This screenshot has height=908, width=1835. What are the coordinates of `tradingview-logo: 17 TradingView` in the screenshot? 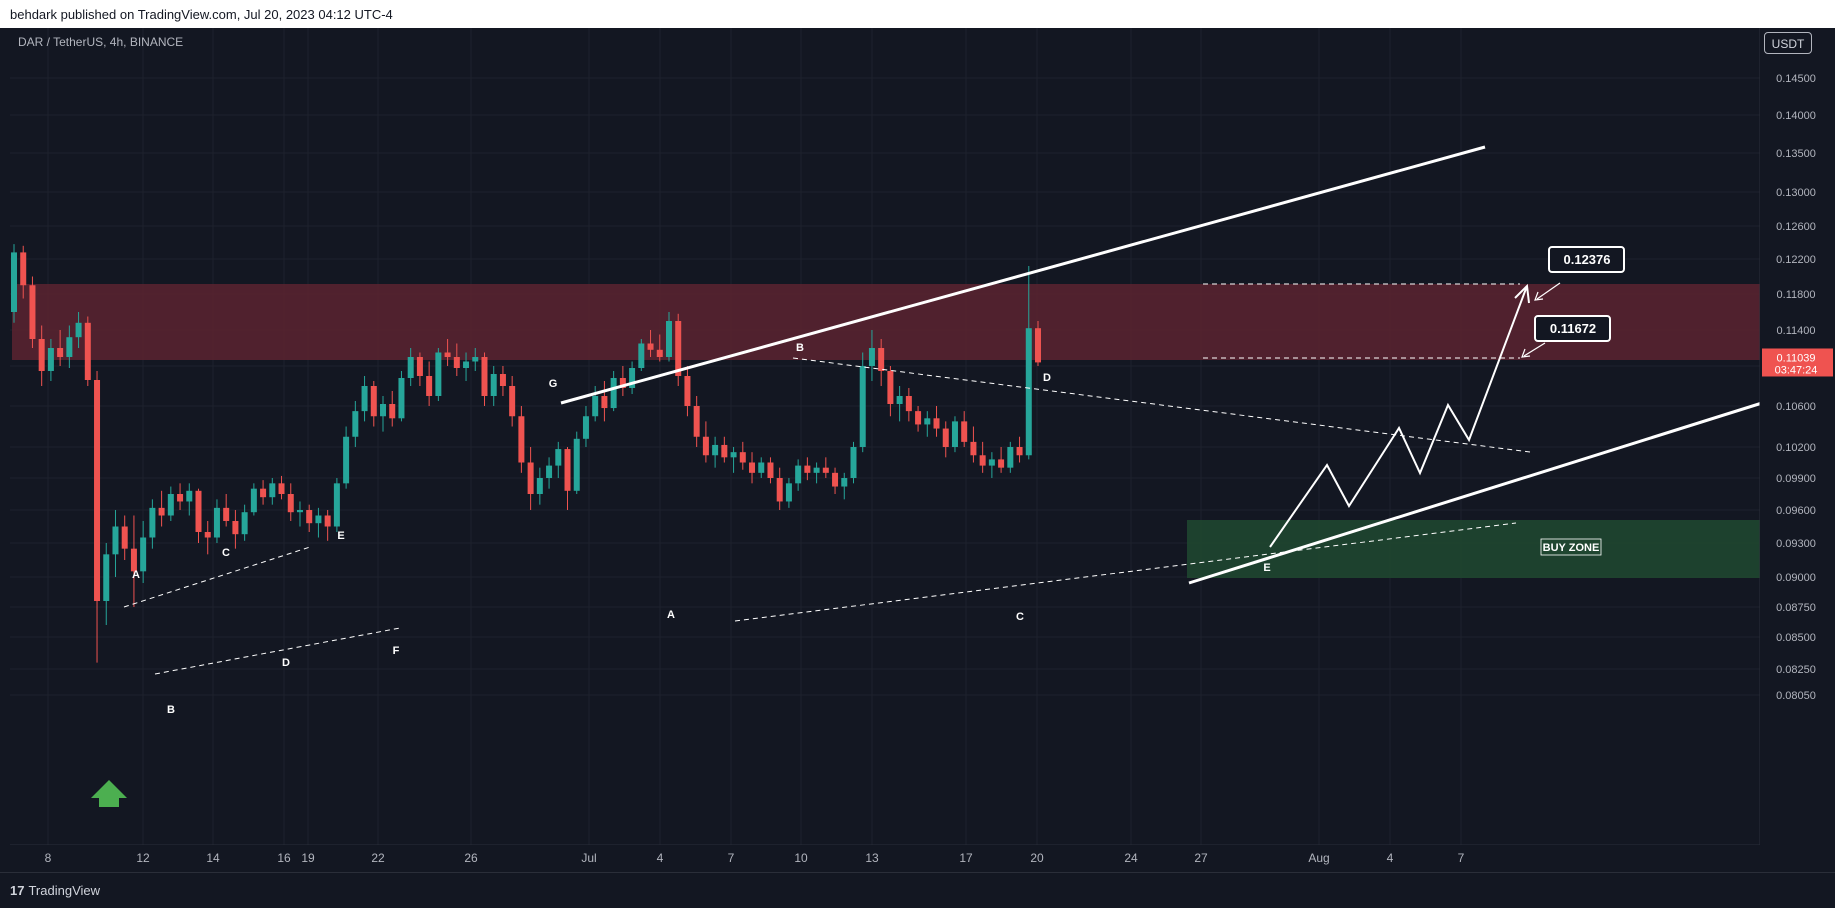 It's located at (55, 890).